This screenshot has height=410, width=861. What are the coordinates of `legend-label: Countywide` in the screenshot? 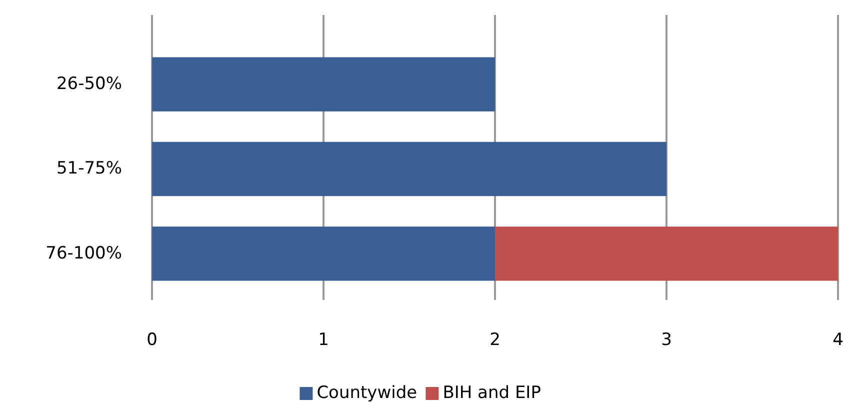 It's located at (367, 393).